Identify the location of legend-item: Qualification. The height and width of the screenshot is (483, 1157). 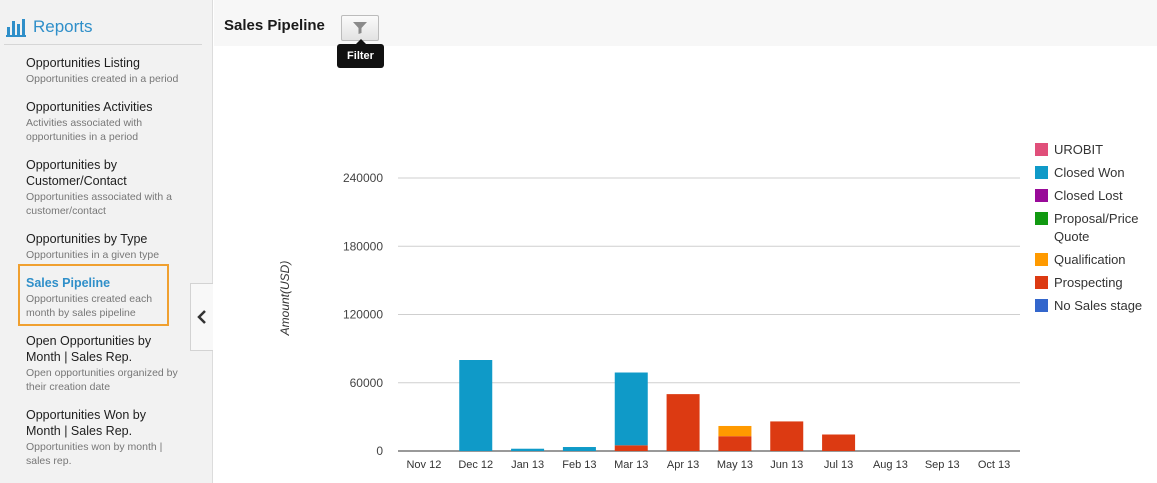
(1095, 260).